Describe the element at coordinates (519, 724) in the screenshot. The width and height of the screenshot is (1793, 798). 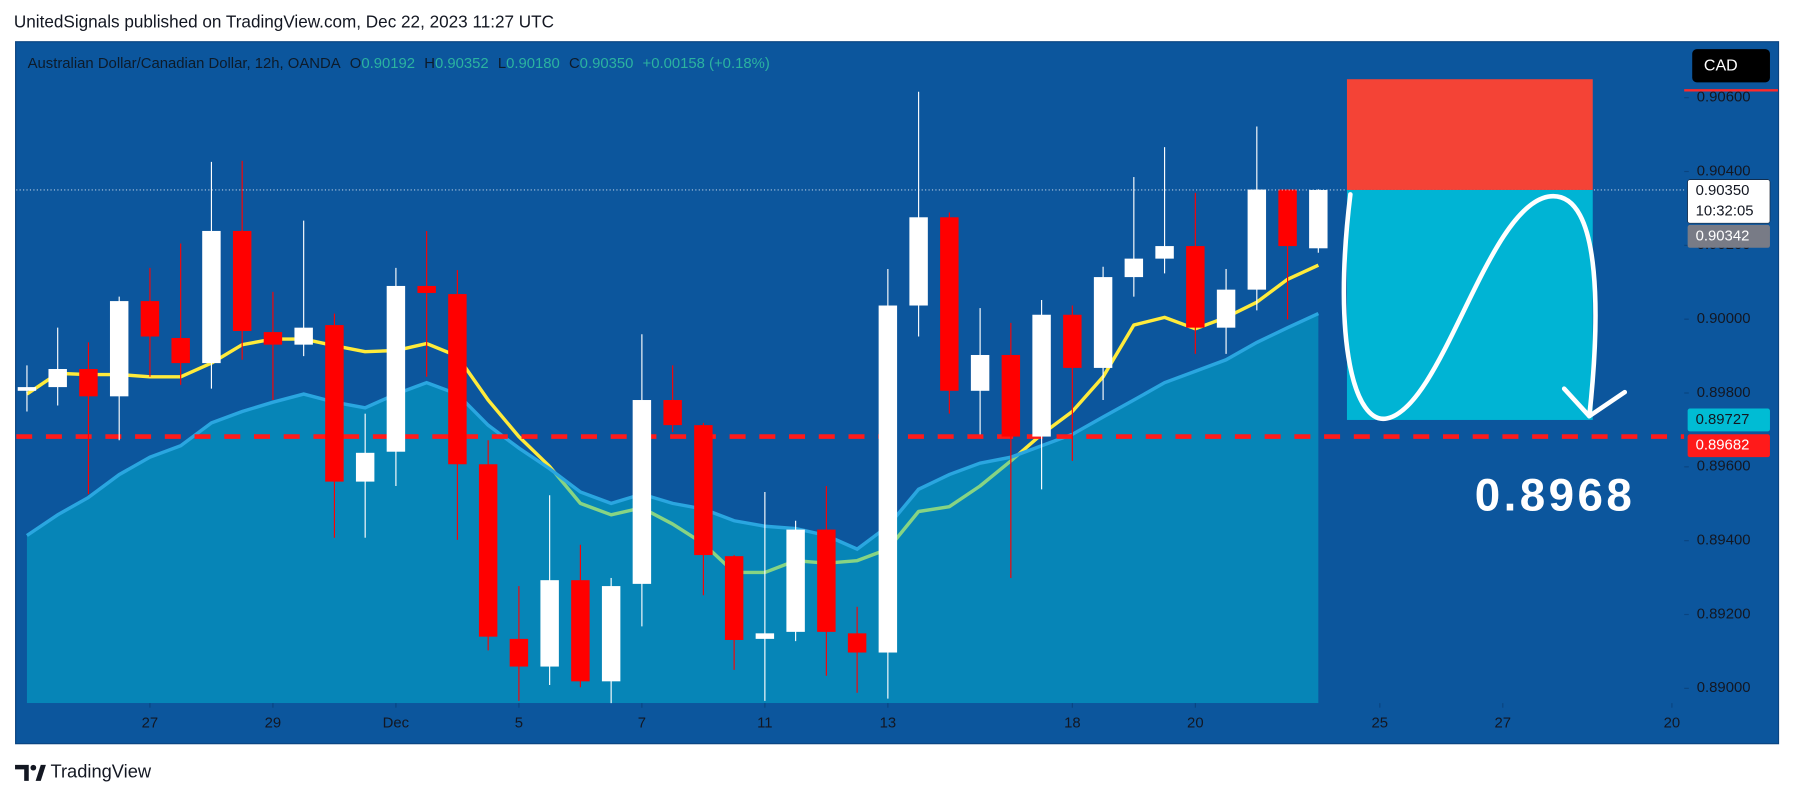
I see `x-tick-label: 5` at that location.